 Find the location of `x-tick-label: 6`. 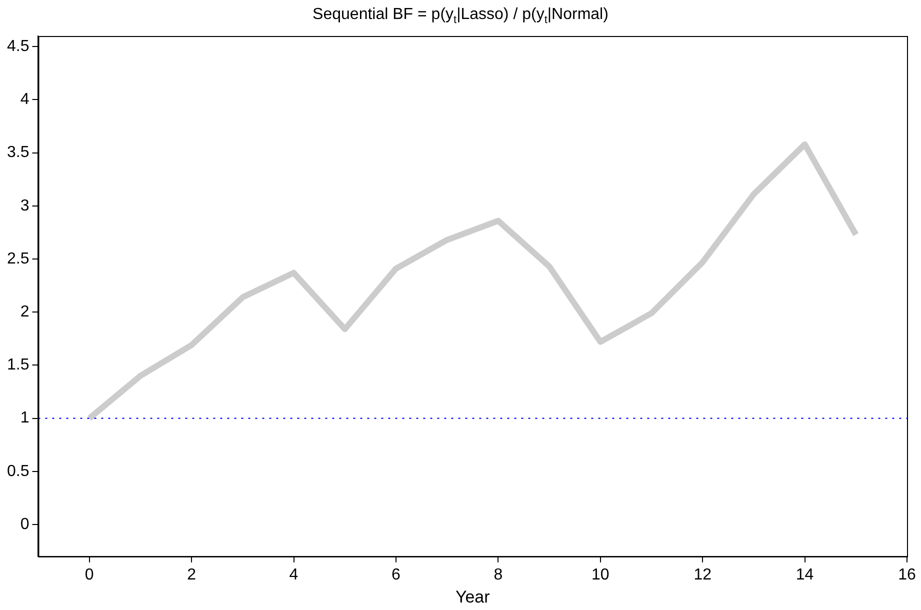

x-tick-label: 6 is located at coordinates (396, 575).